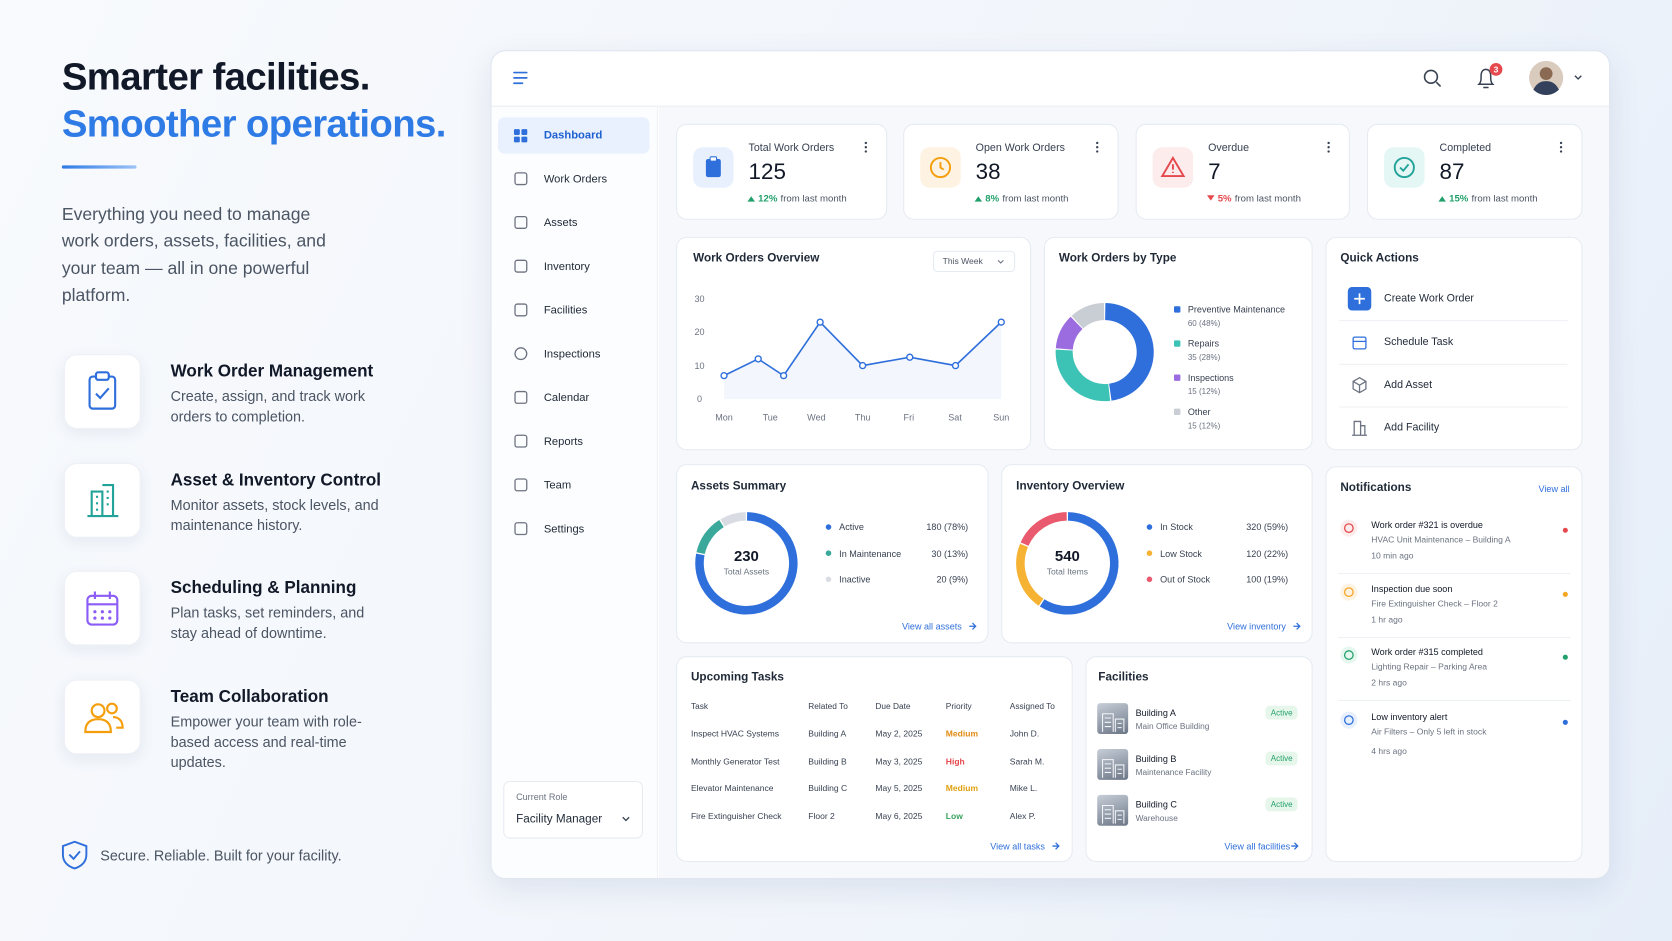  What do you see at coordinates (827, 734) in the screenshot?
I see `table-cell: Building A` at bounding box center [827, 734].